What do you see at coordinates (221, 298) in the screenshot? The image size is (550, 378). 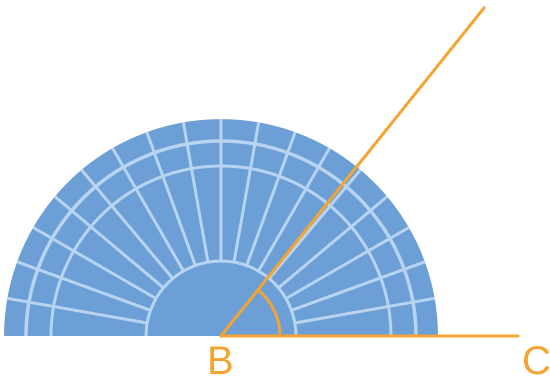 I see `protractor-inner-arc` at bounding box center [221, 298].